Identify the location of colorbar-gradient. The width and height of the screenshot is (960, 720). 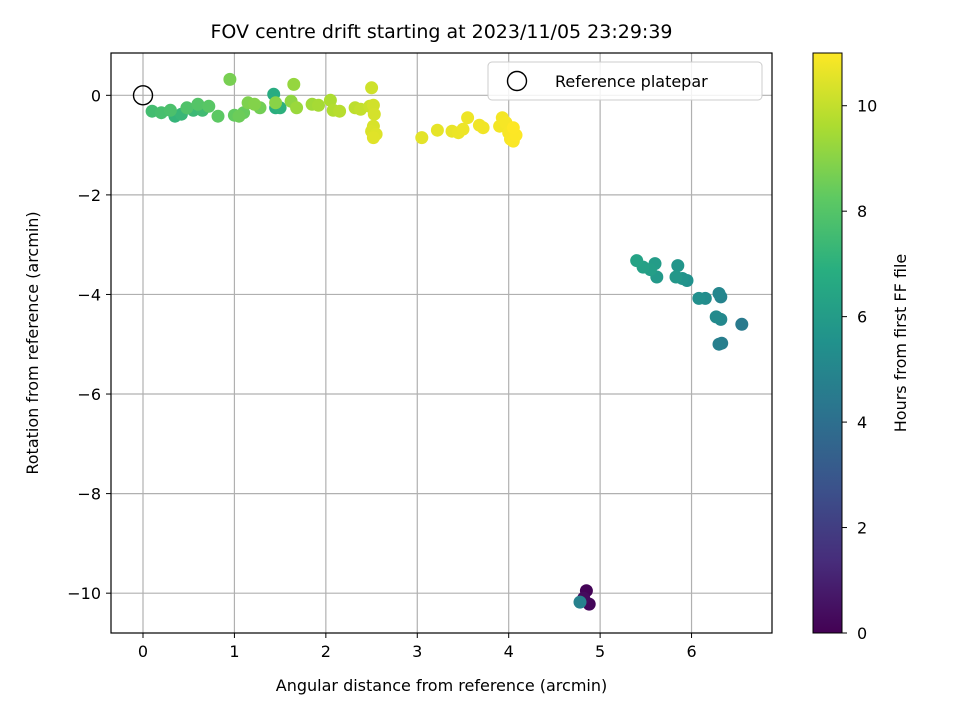
(827, 343).